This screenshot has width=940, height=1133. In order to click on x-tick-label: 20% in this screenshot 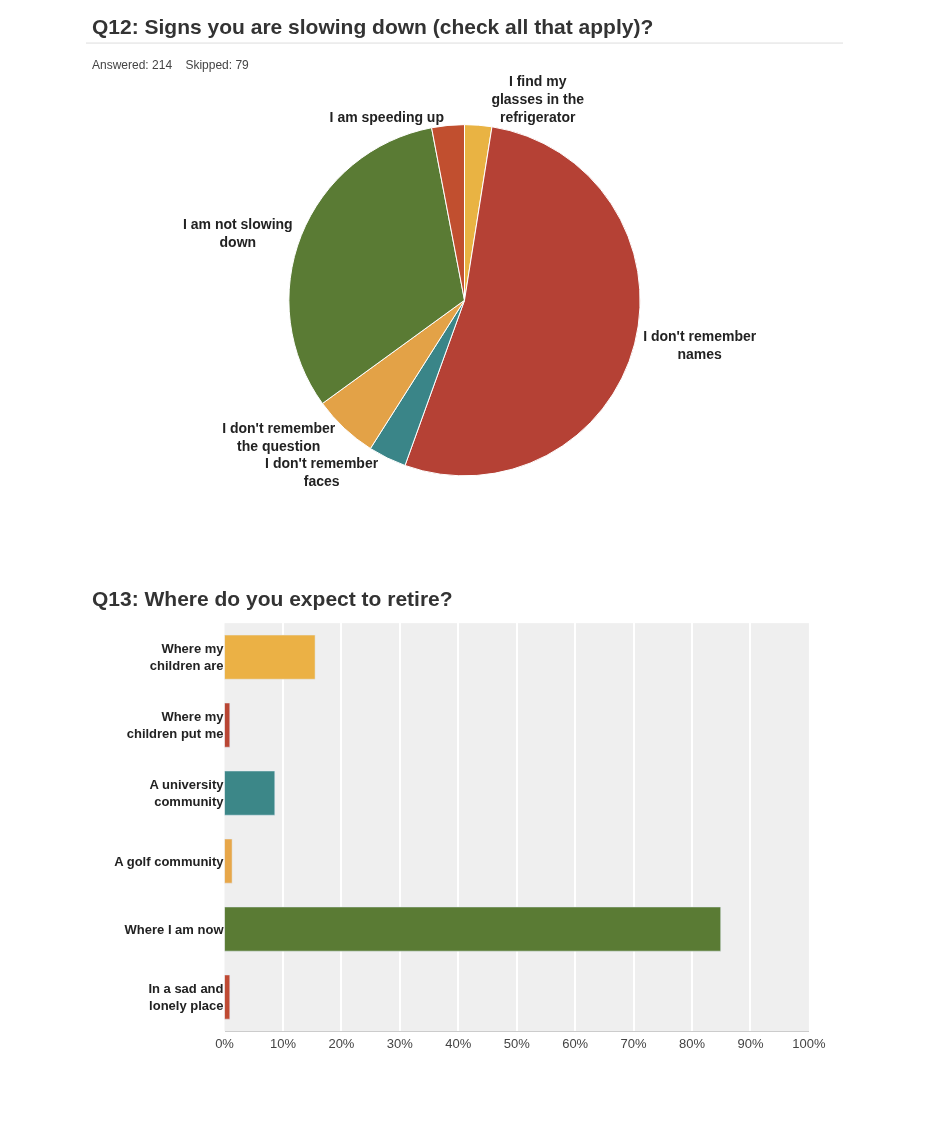, I will do `click(341, 1043)`.